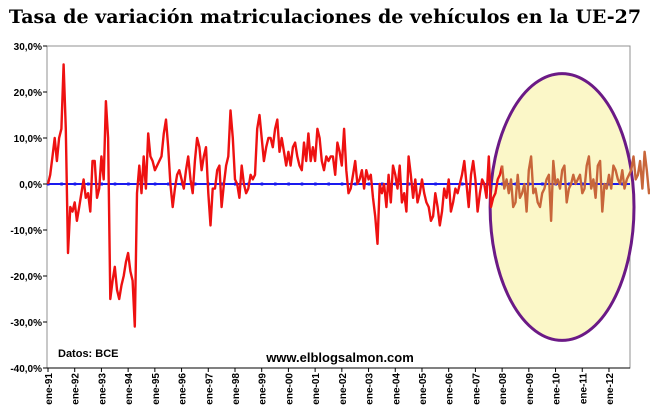  What do you see at coordinates (26, 323) in the screenshot?
I see `y-tick-label: -30,0%` at bounding box center [26, 323].